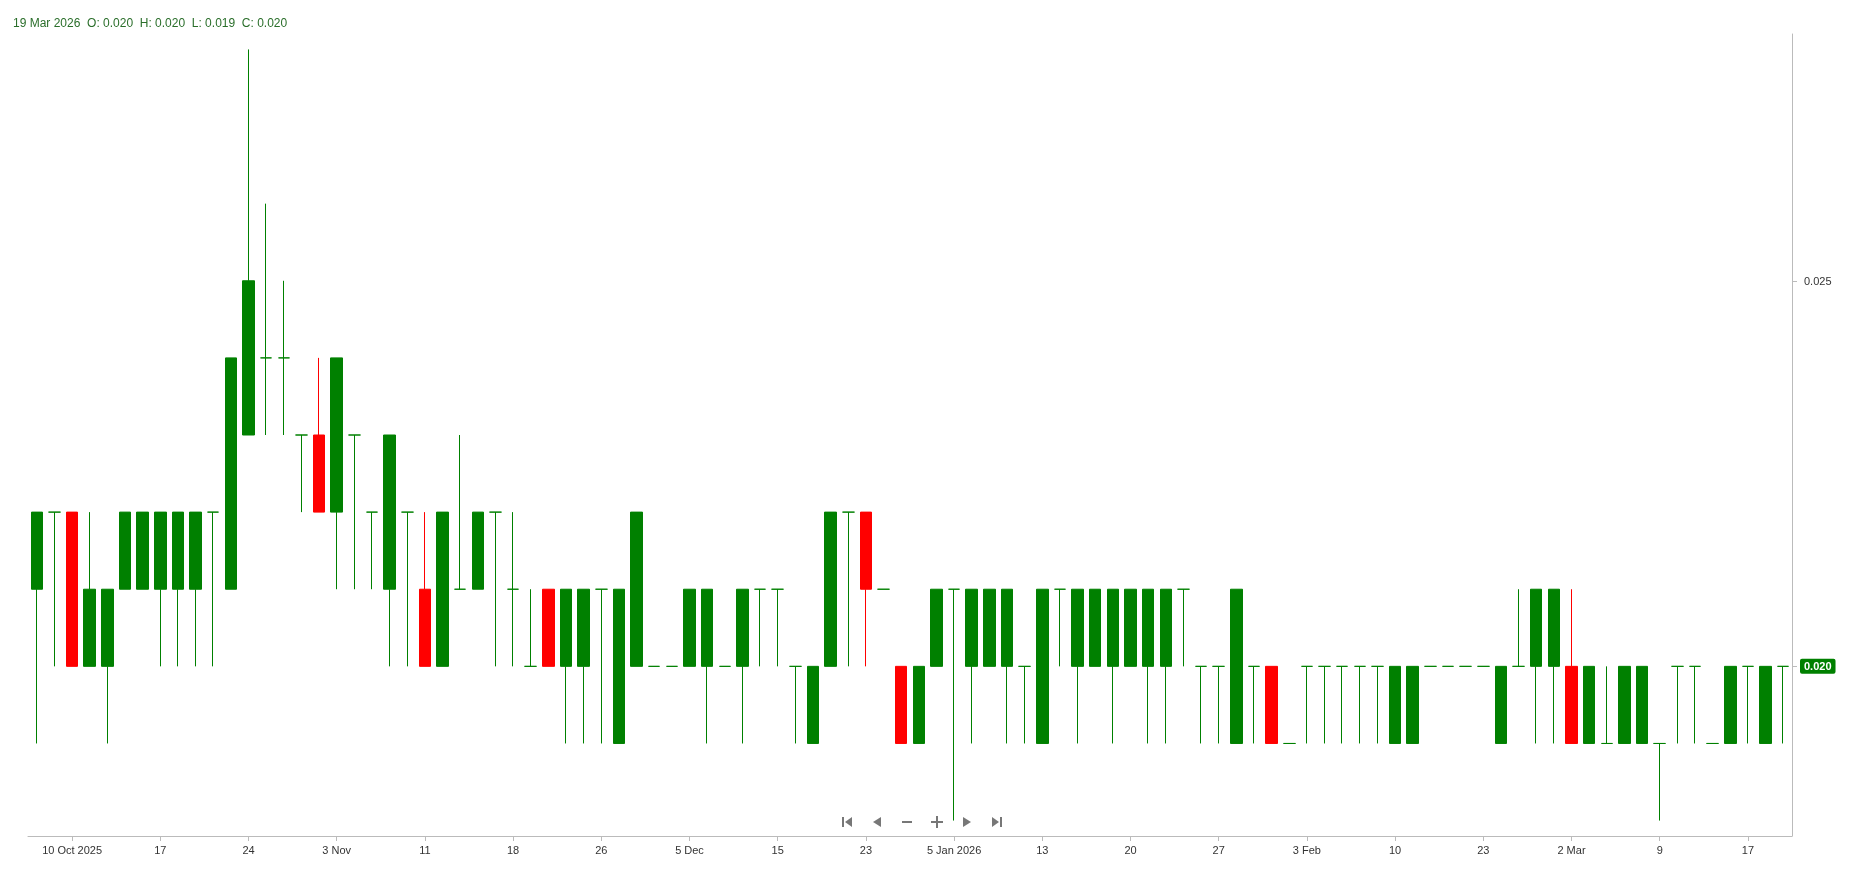 This screenshot has height=874, width=1850. What do you see at coordinates (1818, 666) in the screenshot?
I see `y-tick-label: 0.020` at bounding box center [1818, 666].